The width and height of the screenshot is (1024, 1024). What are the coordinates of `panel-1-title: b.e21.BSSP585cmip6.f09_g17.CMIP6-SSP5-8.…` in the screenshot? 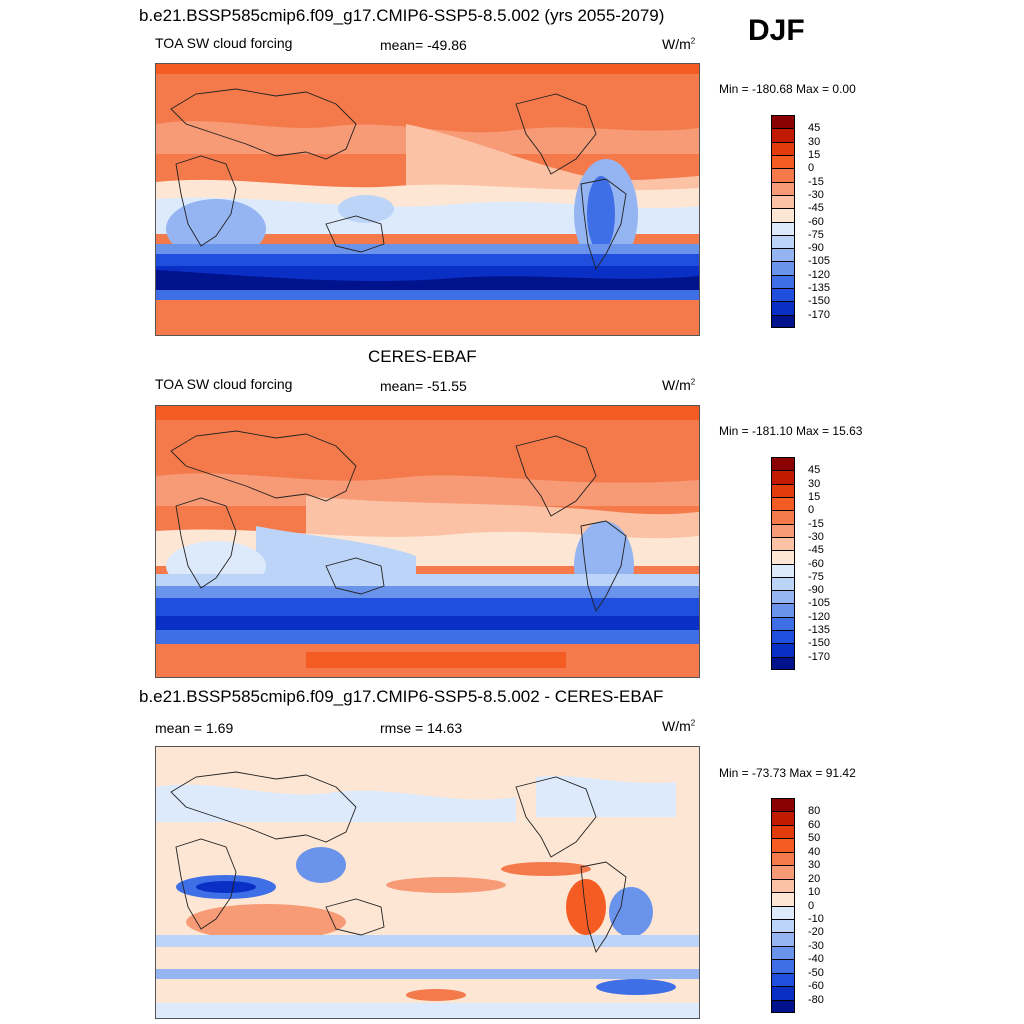 It's located at (402, 15).